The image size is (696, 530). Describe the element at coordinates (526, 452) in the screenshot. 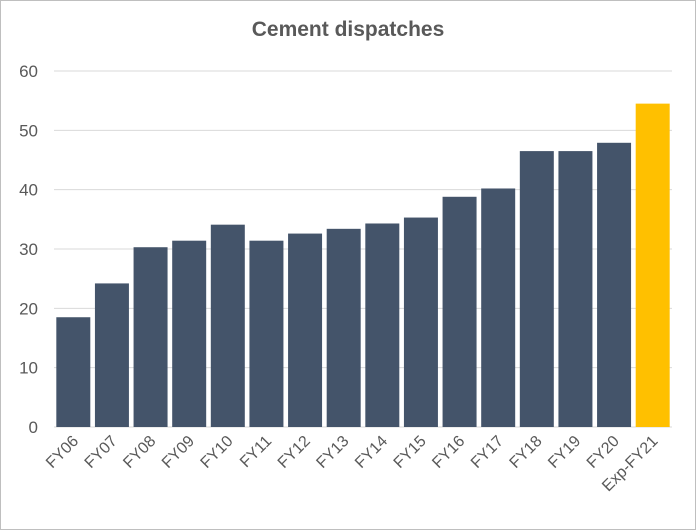

I see `x-tick-label: FY18` at that location.